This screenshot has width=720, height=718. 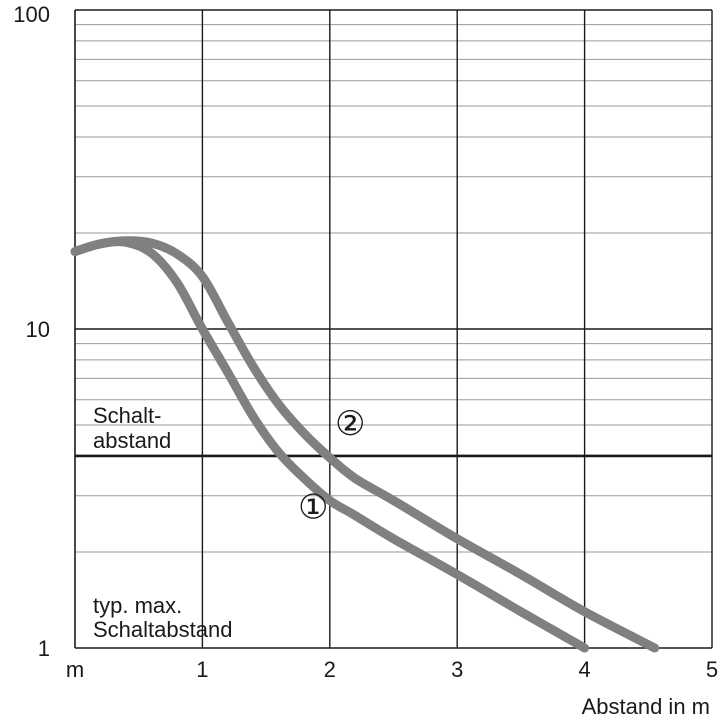 What do you see at coordinates (350, 424) in the screenshot?
I see `series-2-marker: ②` at bounding box center [350, 424].